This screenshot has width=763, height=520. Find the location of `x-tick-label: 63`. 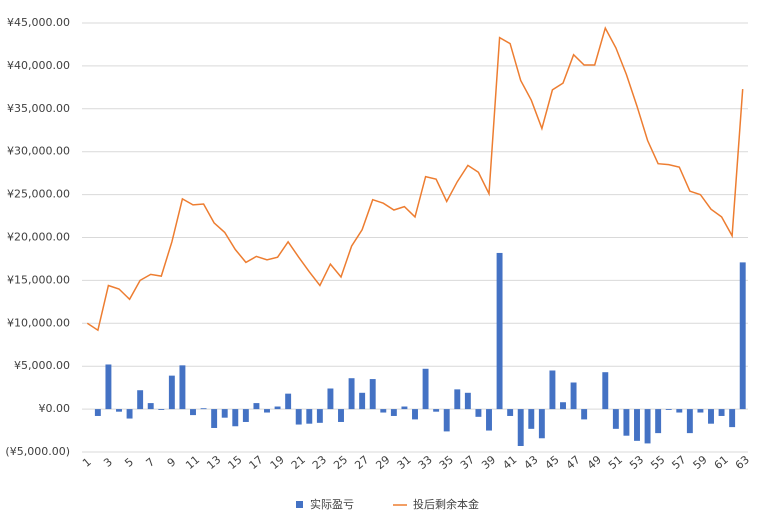

x-tick-label: 63 is located at coordinates (742, 462).